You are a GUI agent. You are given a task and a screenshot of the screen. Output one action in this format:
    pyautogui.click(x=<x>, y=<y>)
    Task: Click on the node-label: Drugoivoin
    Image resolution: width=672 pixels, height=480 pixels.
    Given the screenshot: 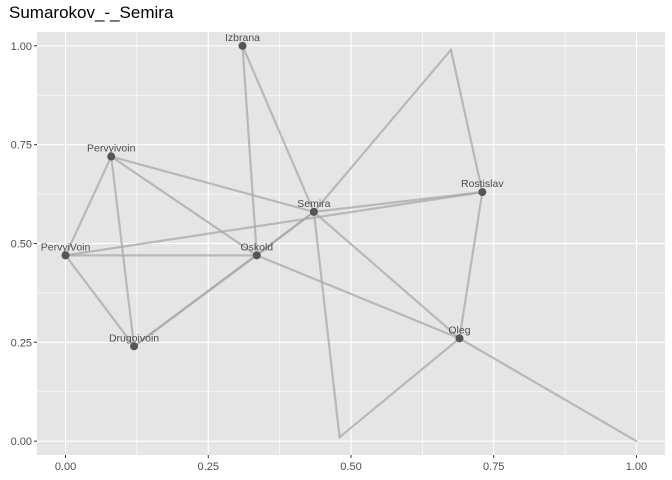 What is the action you would take?
    pyautogui.click(x=134, y=338)
    